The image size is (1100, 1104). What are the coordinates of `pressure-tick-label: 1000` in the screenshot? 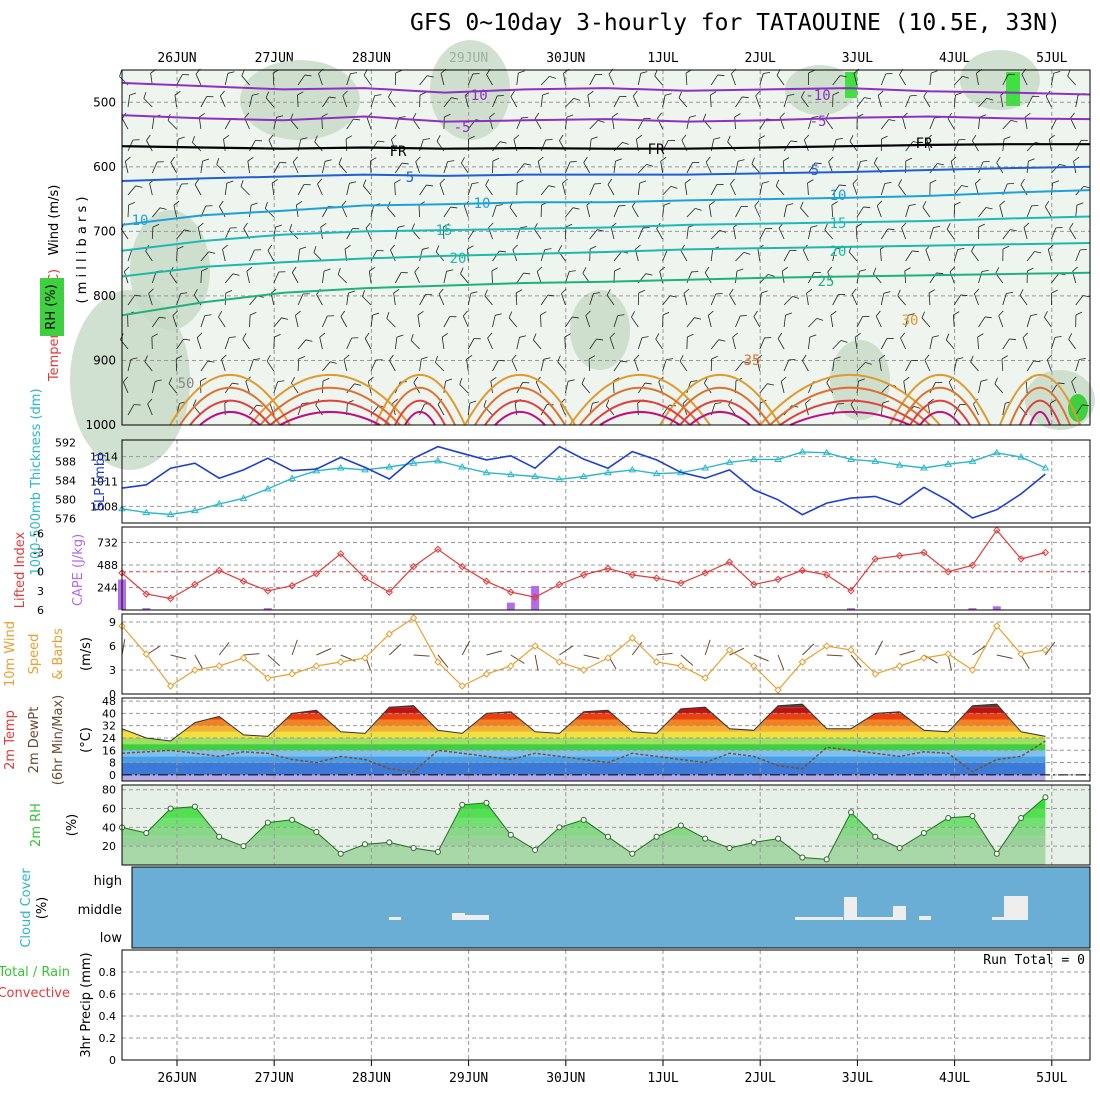 It's located at (100, 425).